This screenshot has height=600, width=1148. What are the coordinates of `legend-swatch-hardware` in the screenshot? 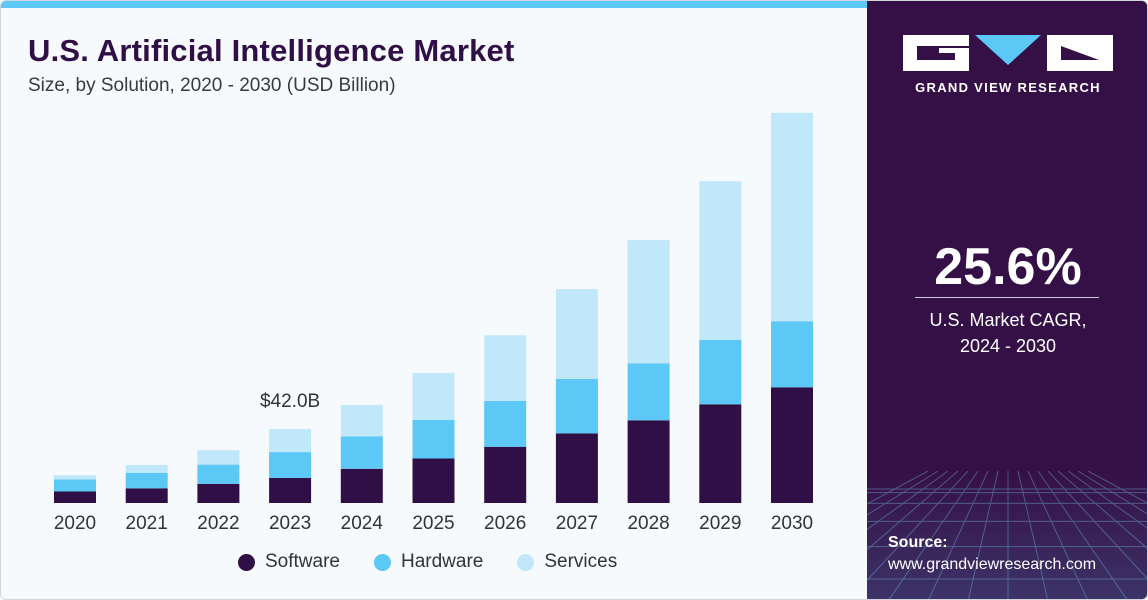 It's located at (382, 562).